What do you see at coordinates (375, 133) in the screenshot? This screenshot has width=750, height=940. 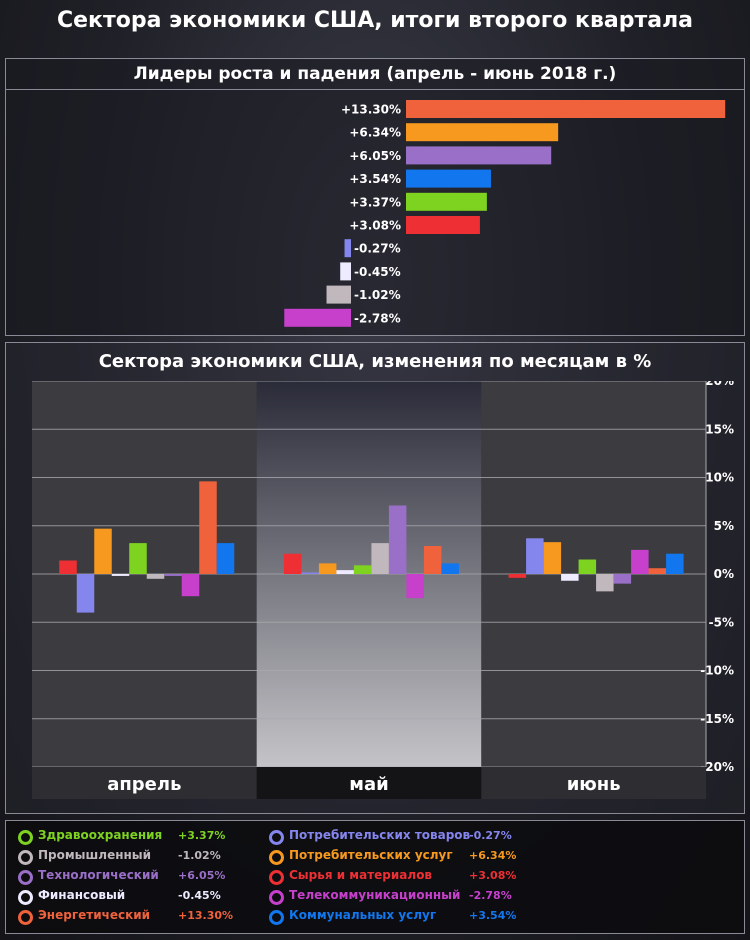 I see `leader-value-label: +6.34%` at bounding box center [375, 133].